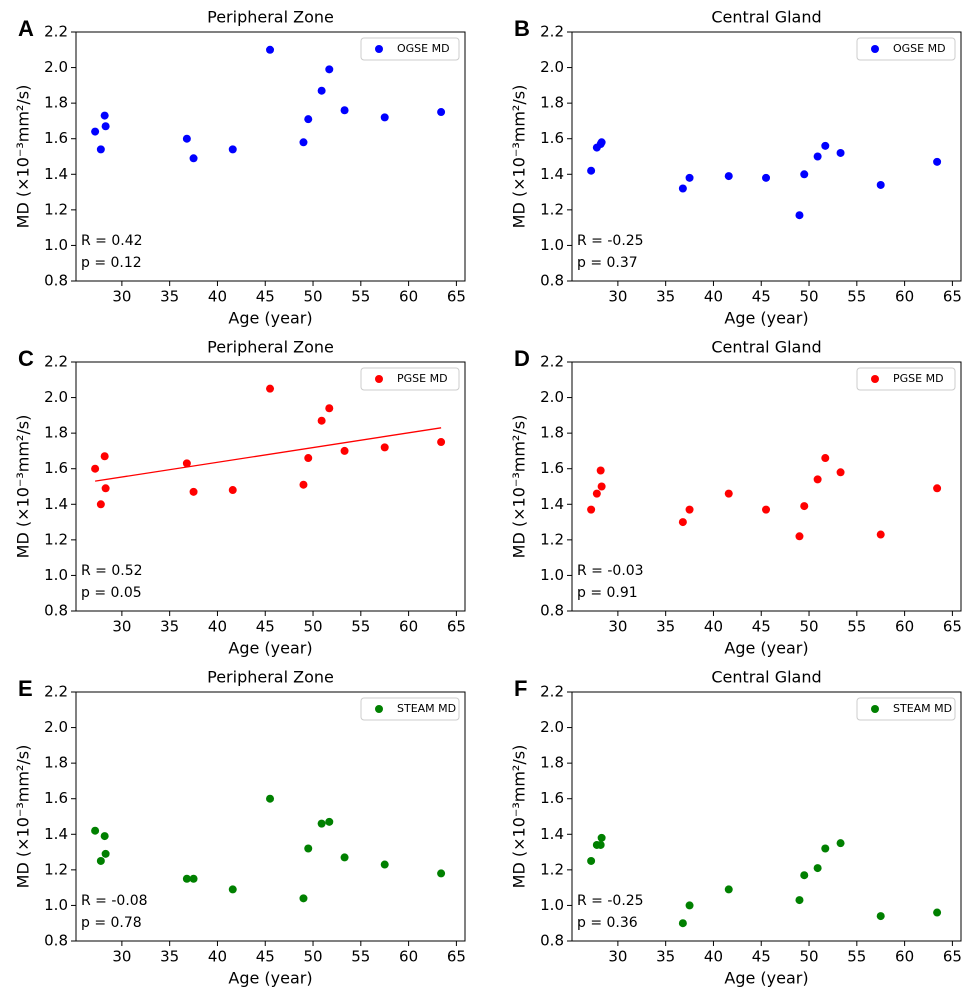 Image resolution: width=972 pixels, height=993 pixels. Describe the element at coordinates (56, 692) in the screenshot. I see `y-tick-label: 2.2` at that location.